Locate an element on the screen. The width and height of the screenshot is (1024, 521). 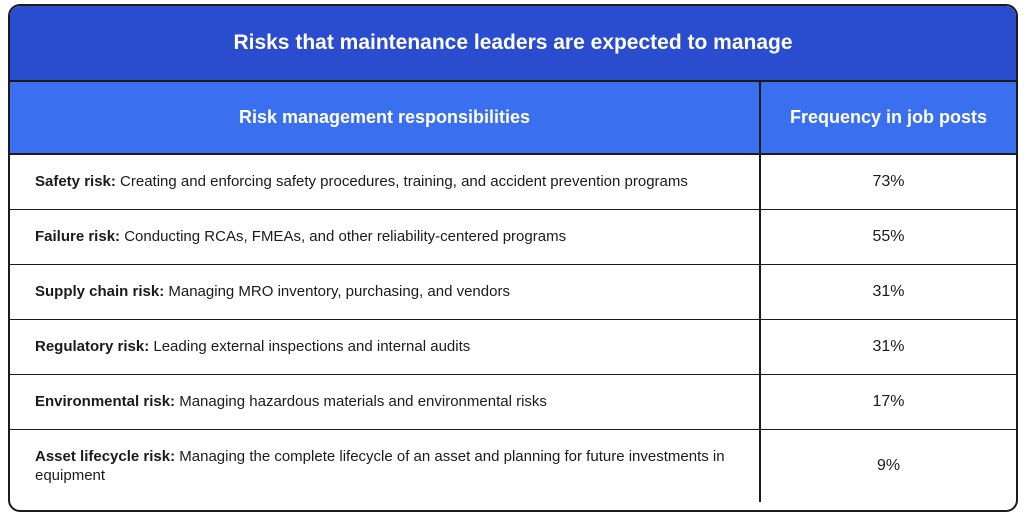
column-header-frequency: Frequency in job posts is located at coordinates (888, 118).